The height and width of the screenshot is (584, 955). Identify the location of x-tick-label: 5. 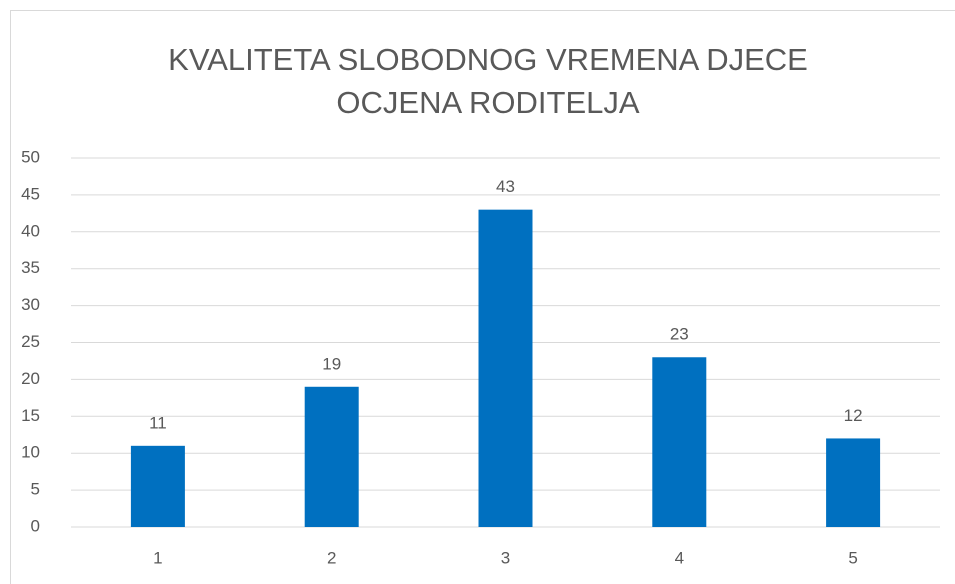
(852, 557).